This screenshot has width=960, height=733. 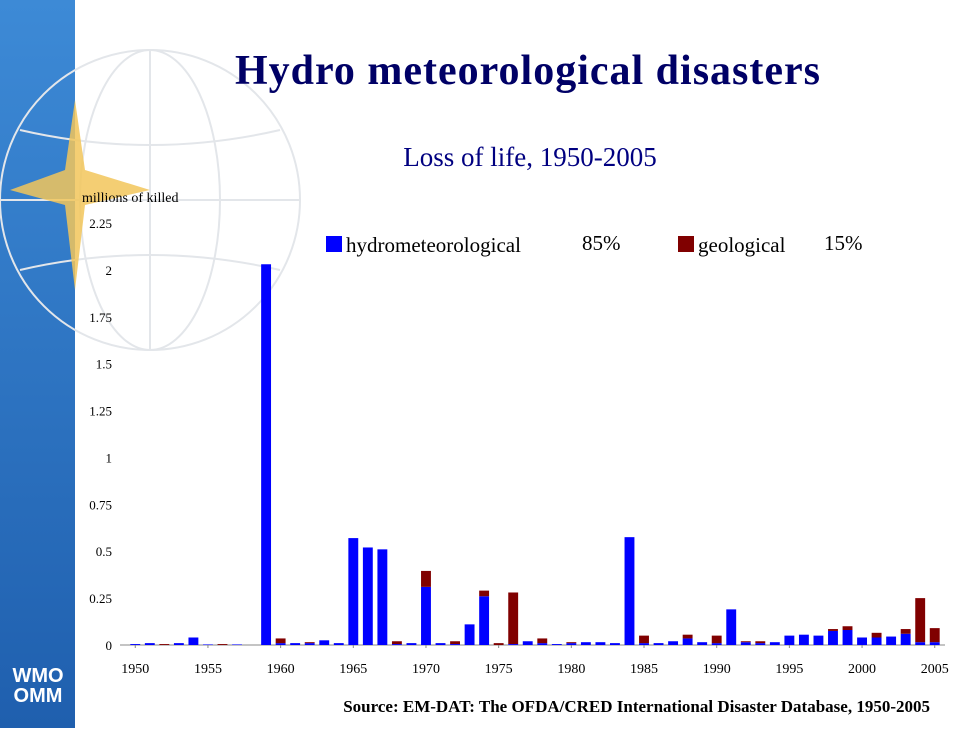 I want to click on y-tick-label: 0.25, so click(x=100, y=598).